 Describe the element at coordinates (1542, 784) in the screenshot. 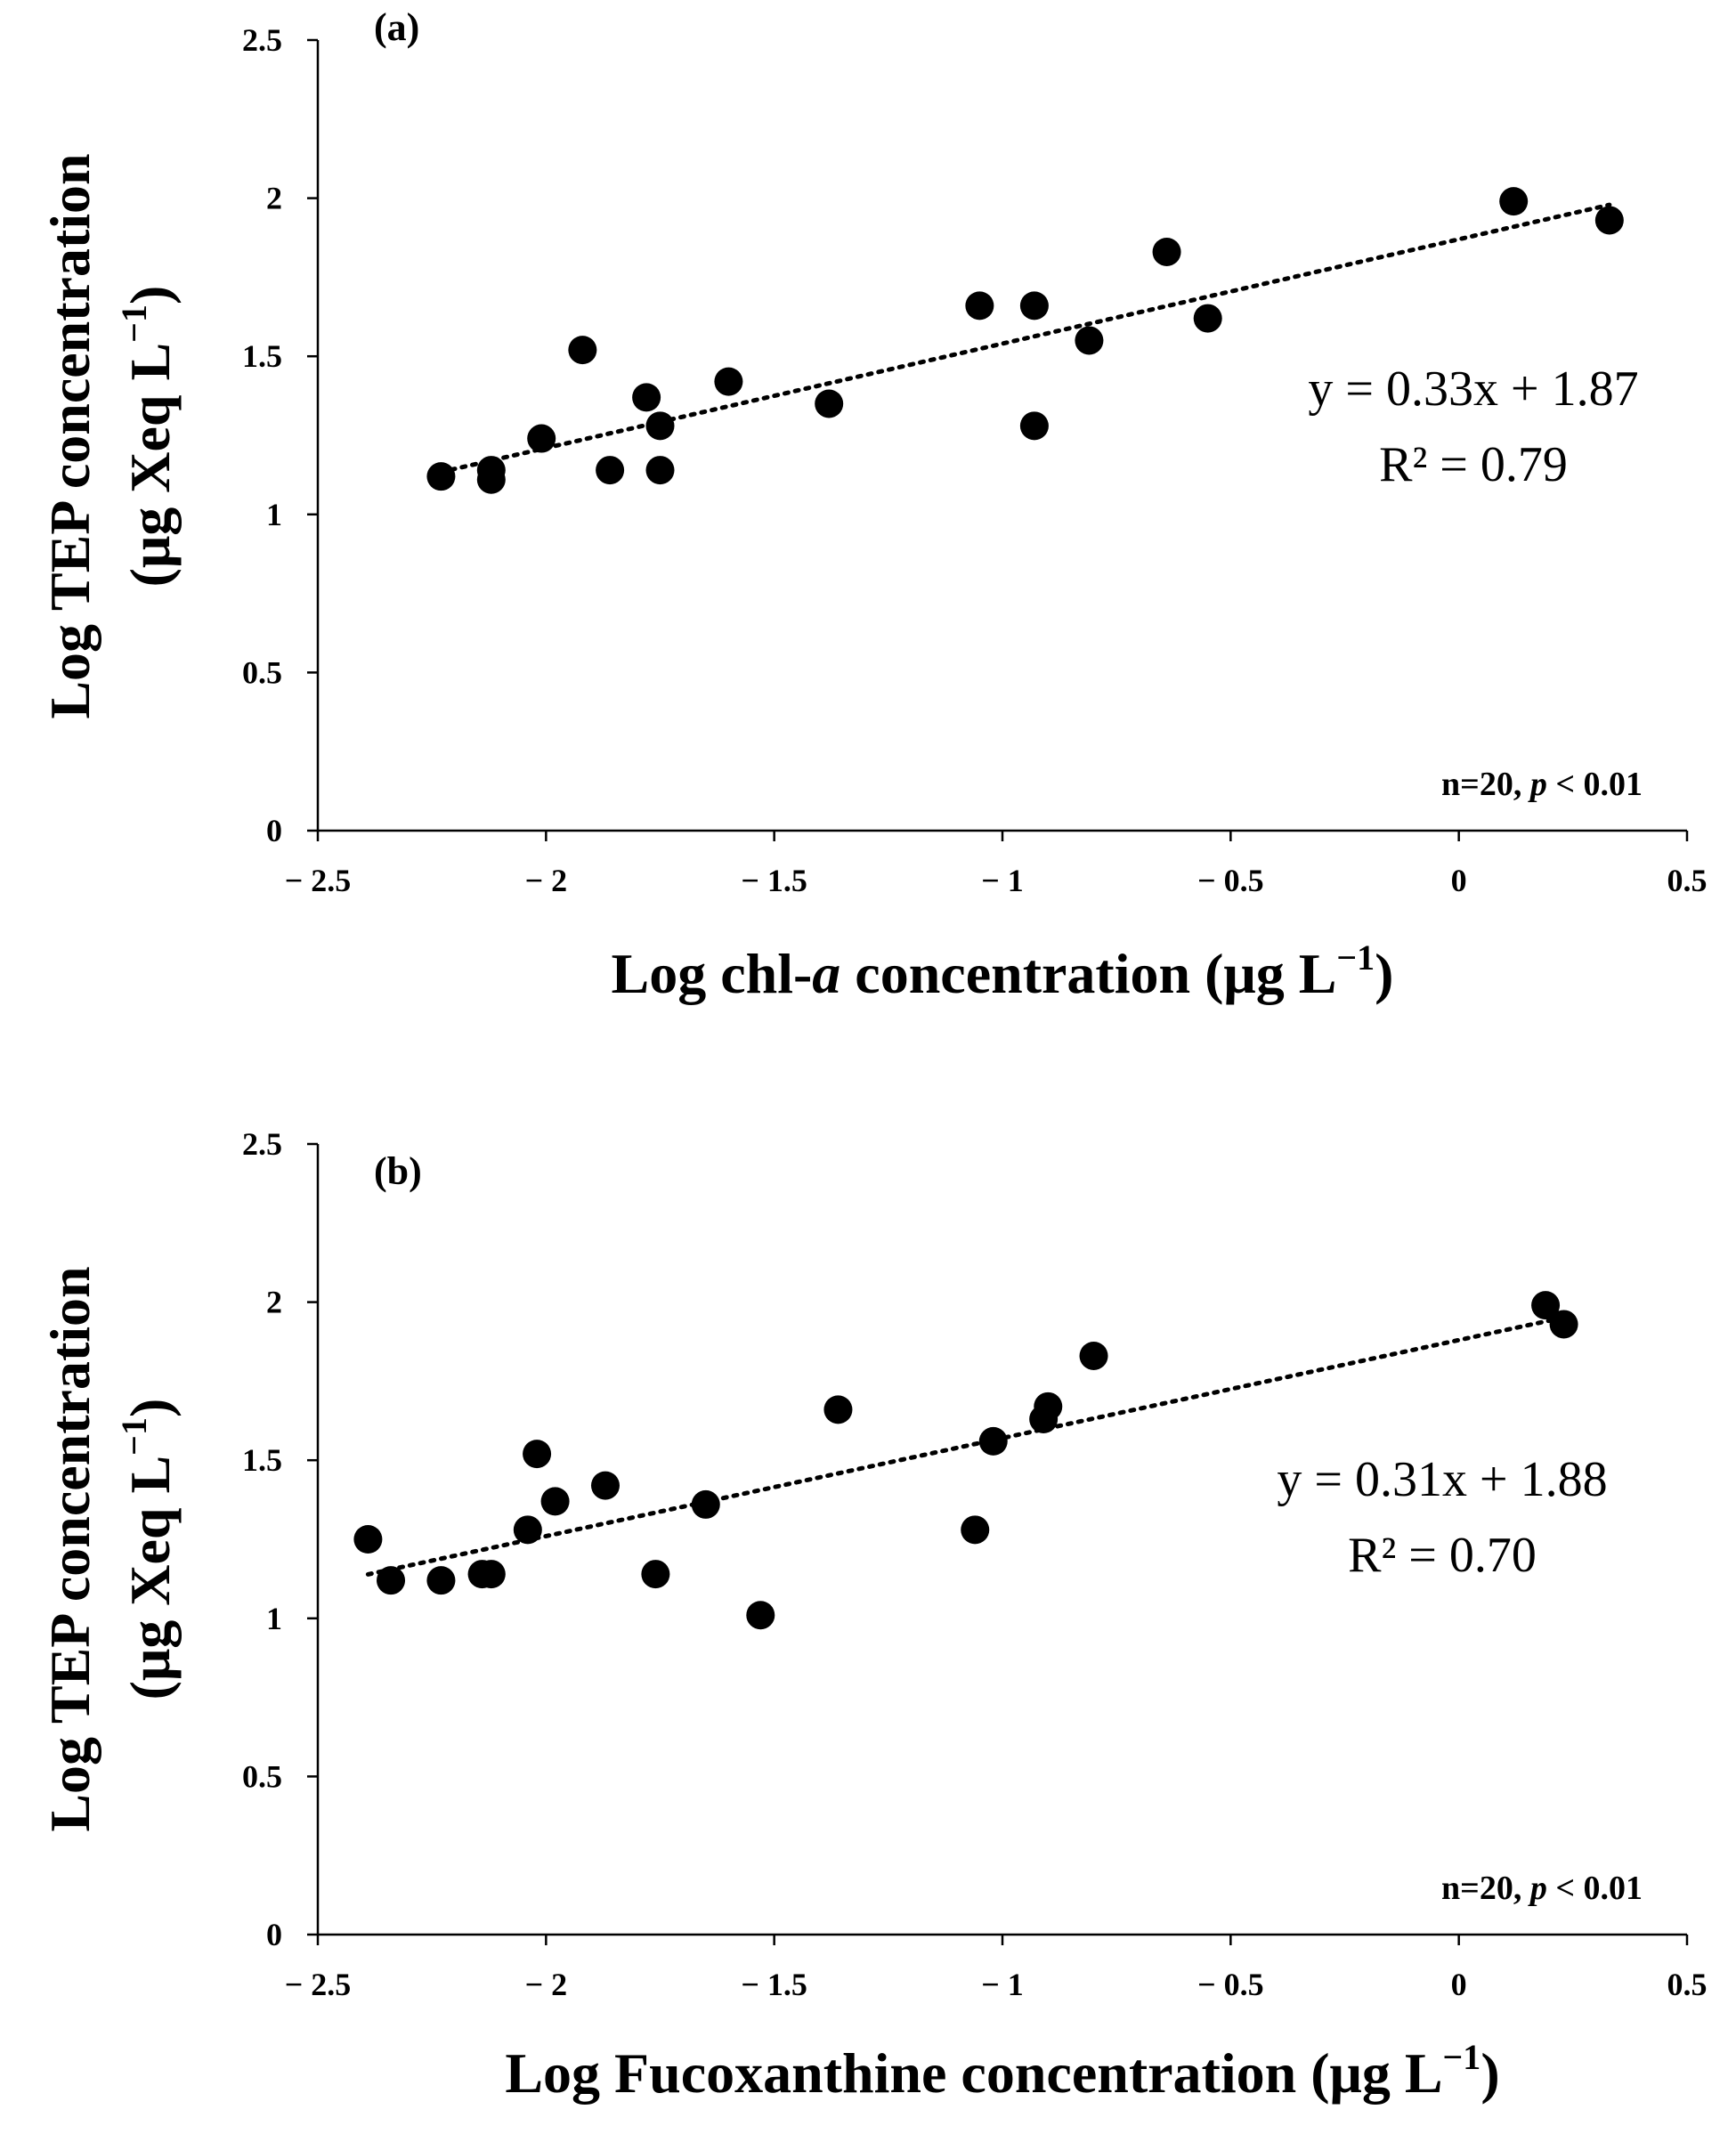

I see `panel-a-stat-annotation: n=20, p < 0.01` at that location.